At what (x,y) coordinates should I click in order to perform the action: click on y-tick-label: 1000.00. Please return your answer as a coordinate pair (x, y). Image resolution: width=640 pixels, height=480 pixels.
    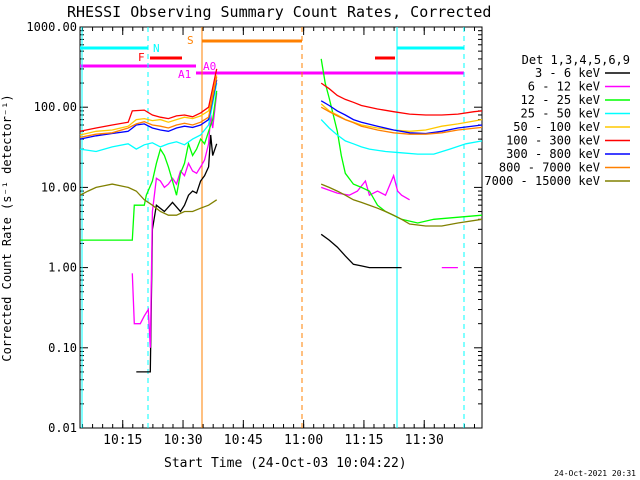
    Looking at the image, I should click on (51, 27).